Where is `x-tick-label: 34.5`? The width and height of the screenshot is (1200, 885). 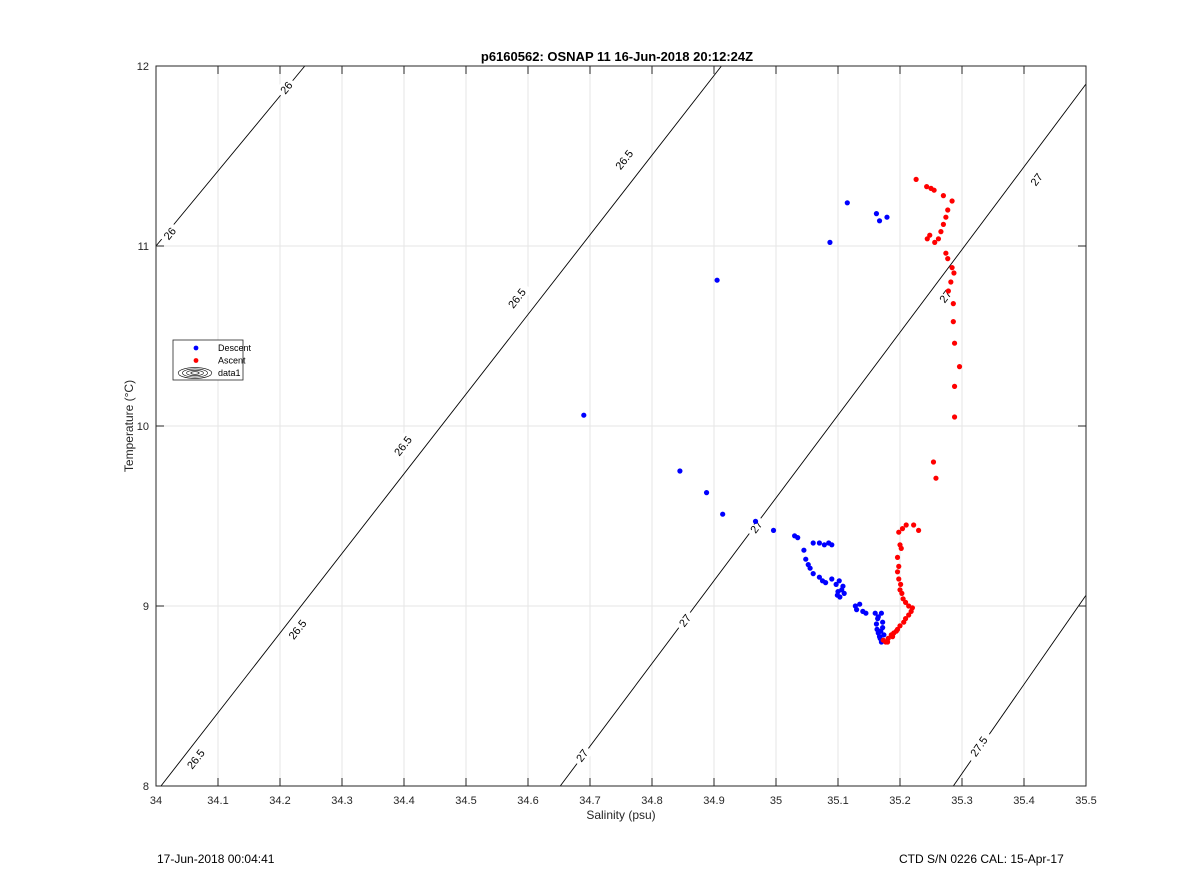 x-tick-label: 34.5 is located at coordinates (465, 801).